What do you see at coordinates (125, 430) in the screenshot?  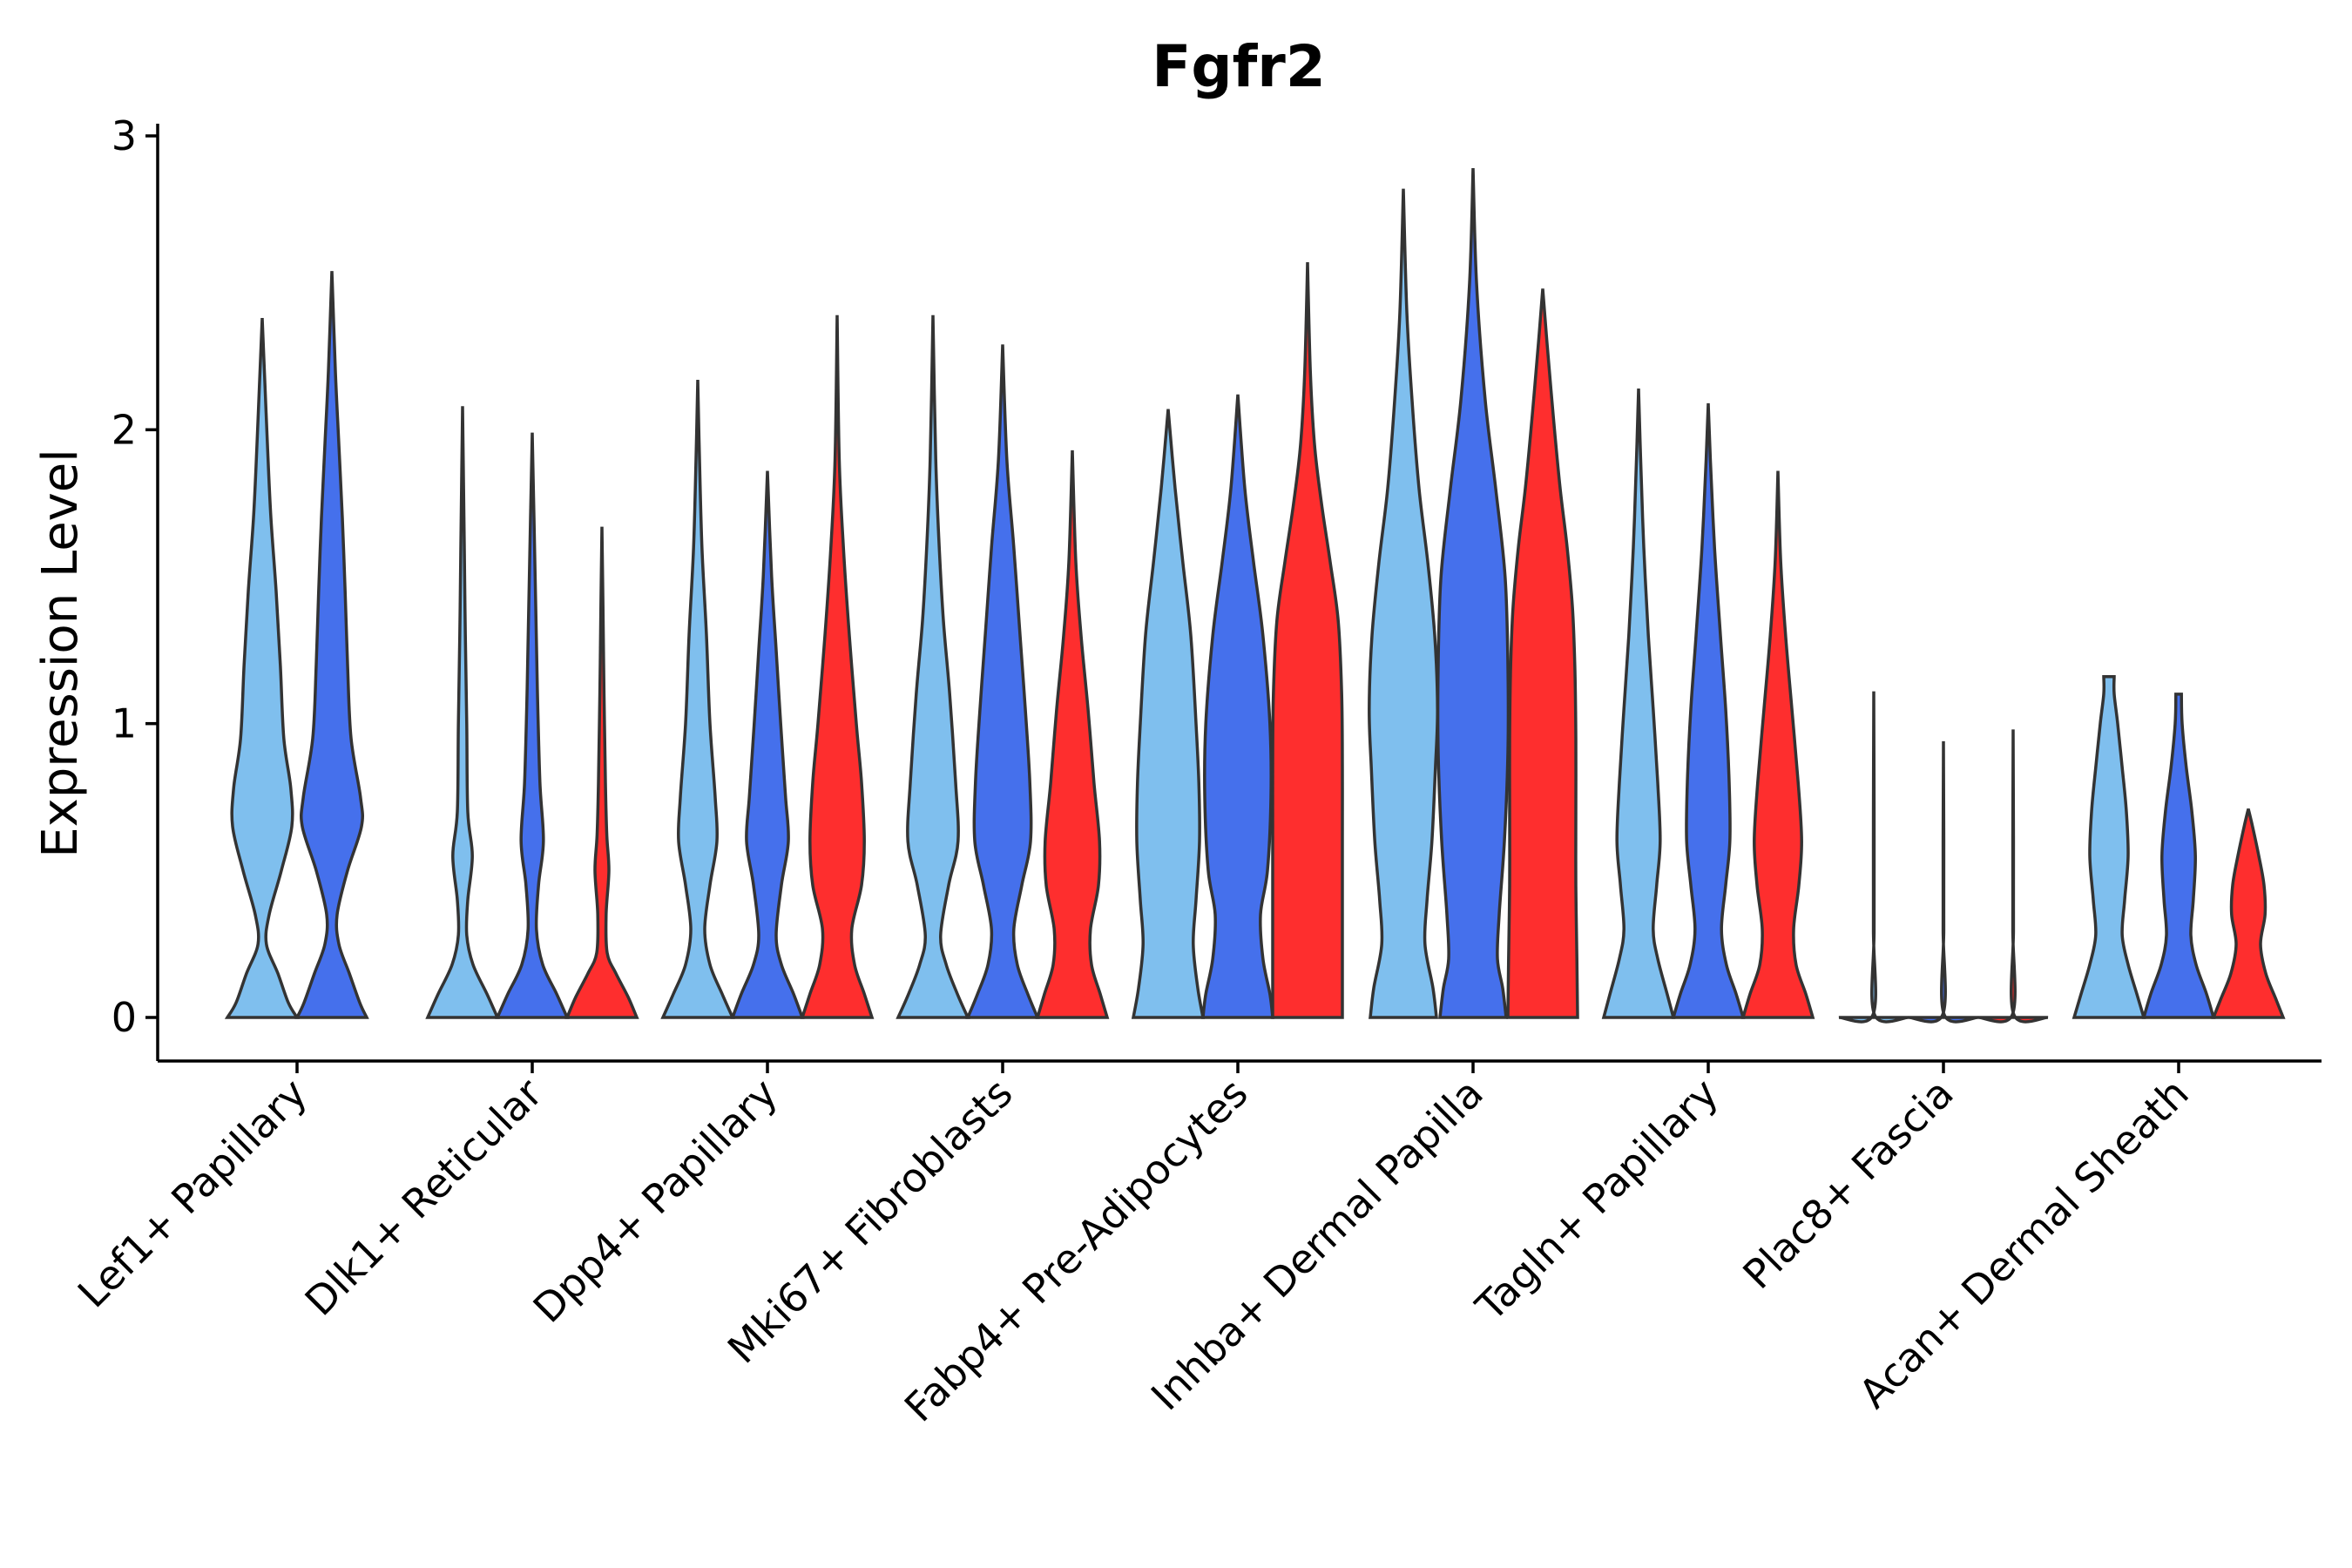 I see `y-tick-label: 2` at bounding box center [125, 430].